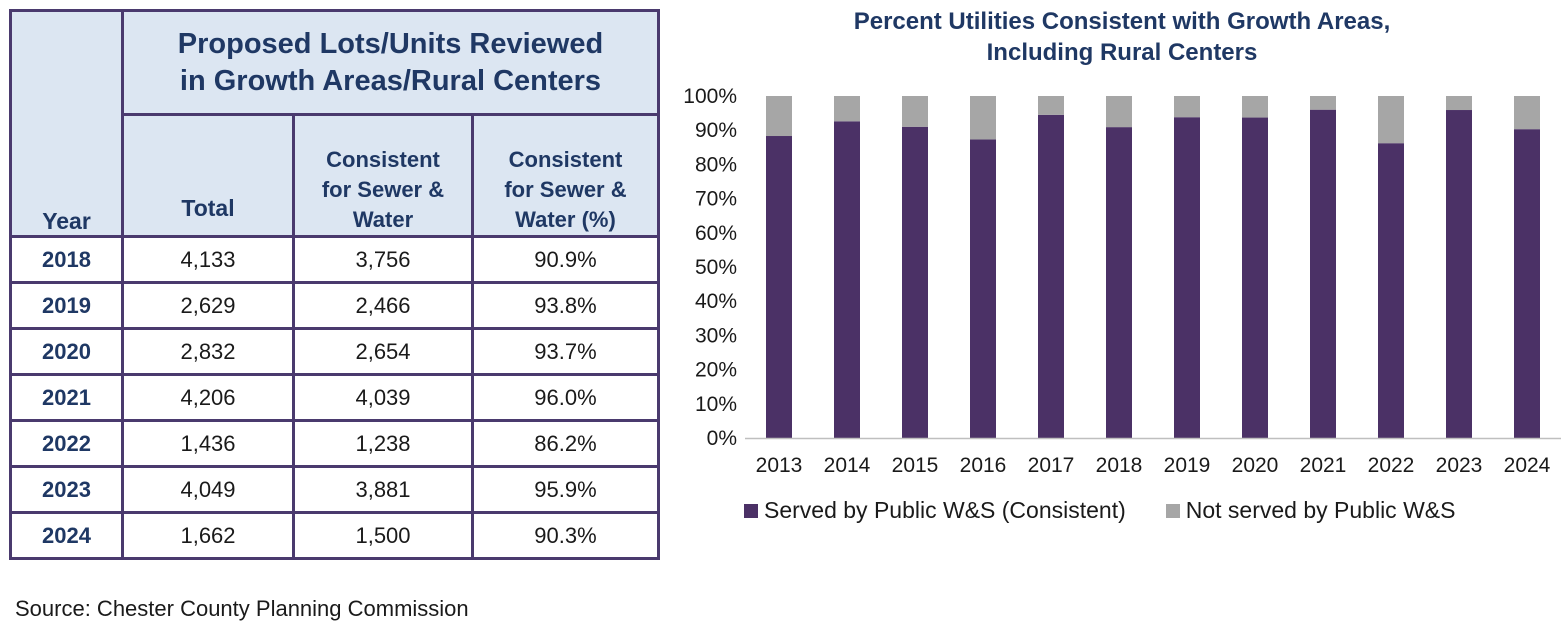 The height and width of the screenshot is (623, 1568). Describe the element at coordinates (1119, 112) in the screenshot. I see `bar-not-served-2018` at that location.